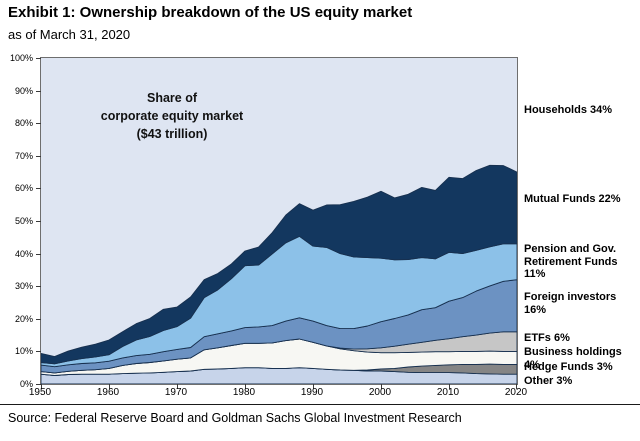 The width and height of the screenshot is (640, 441). What do you see at coordinates (26, 384) in the screenshot?
I see `y-tick-label: 0%` at bounding box center [26, 384].